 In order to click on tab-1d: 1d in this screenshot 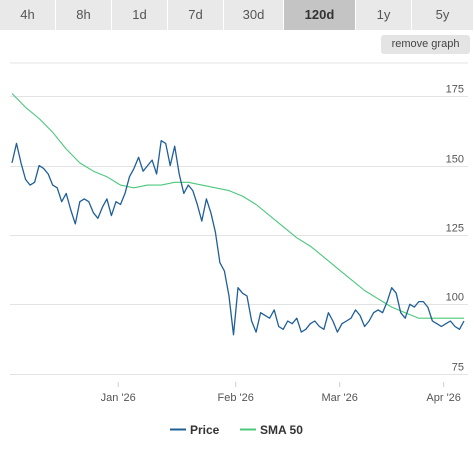, I will do `click(140, 15)`.